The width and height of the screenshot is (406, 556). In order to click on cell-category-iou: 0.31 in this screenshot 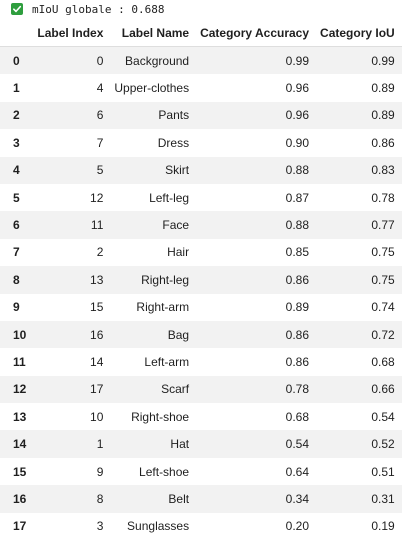, I will do `click(383, 498)`.